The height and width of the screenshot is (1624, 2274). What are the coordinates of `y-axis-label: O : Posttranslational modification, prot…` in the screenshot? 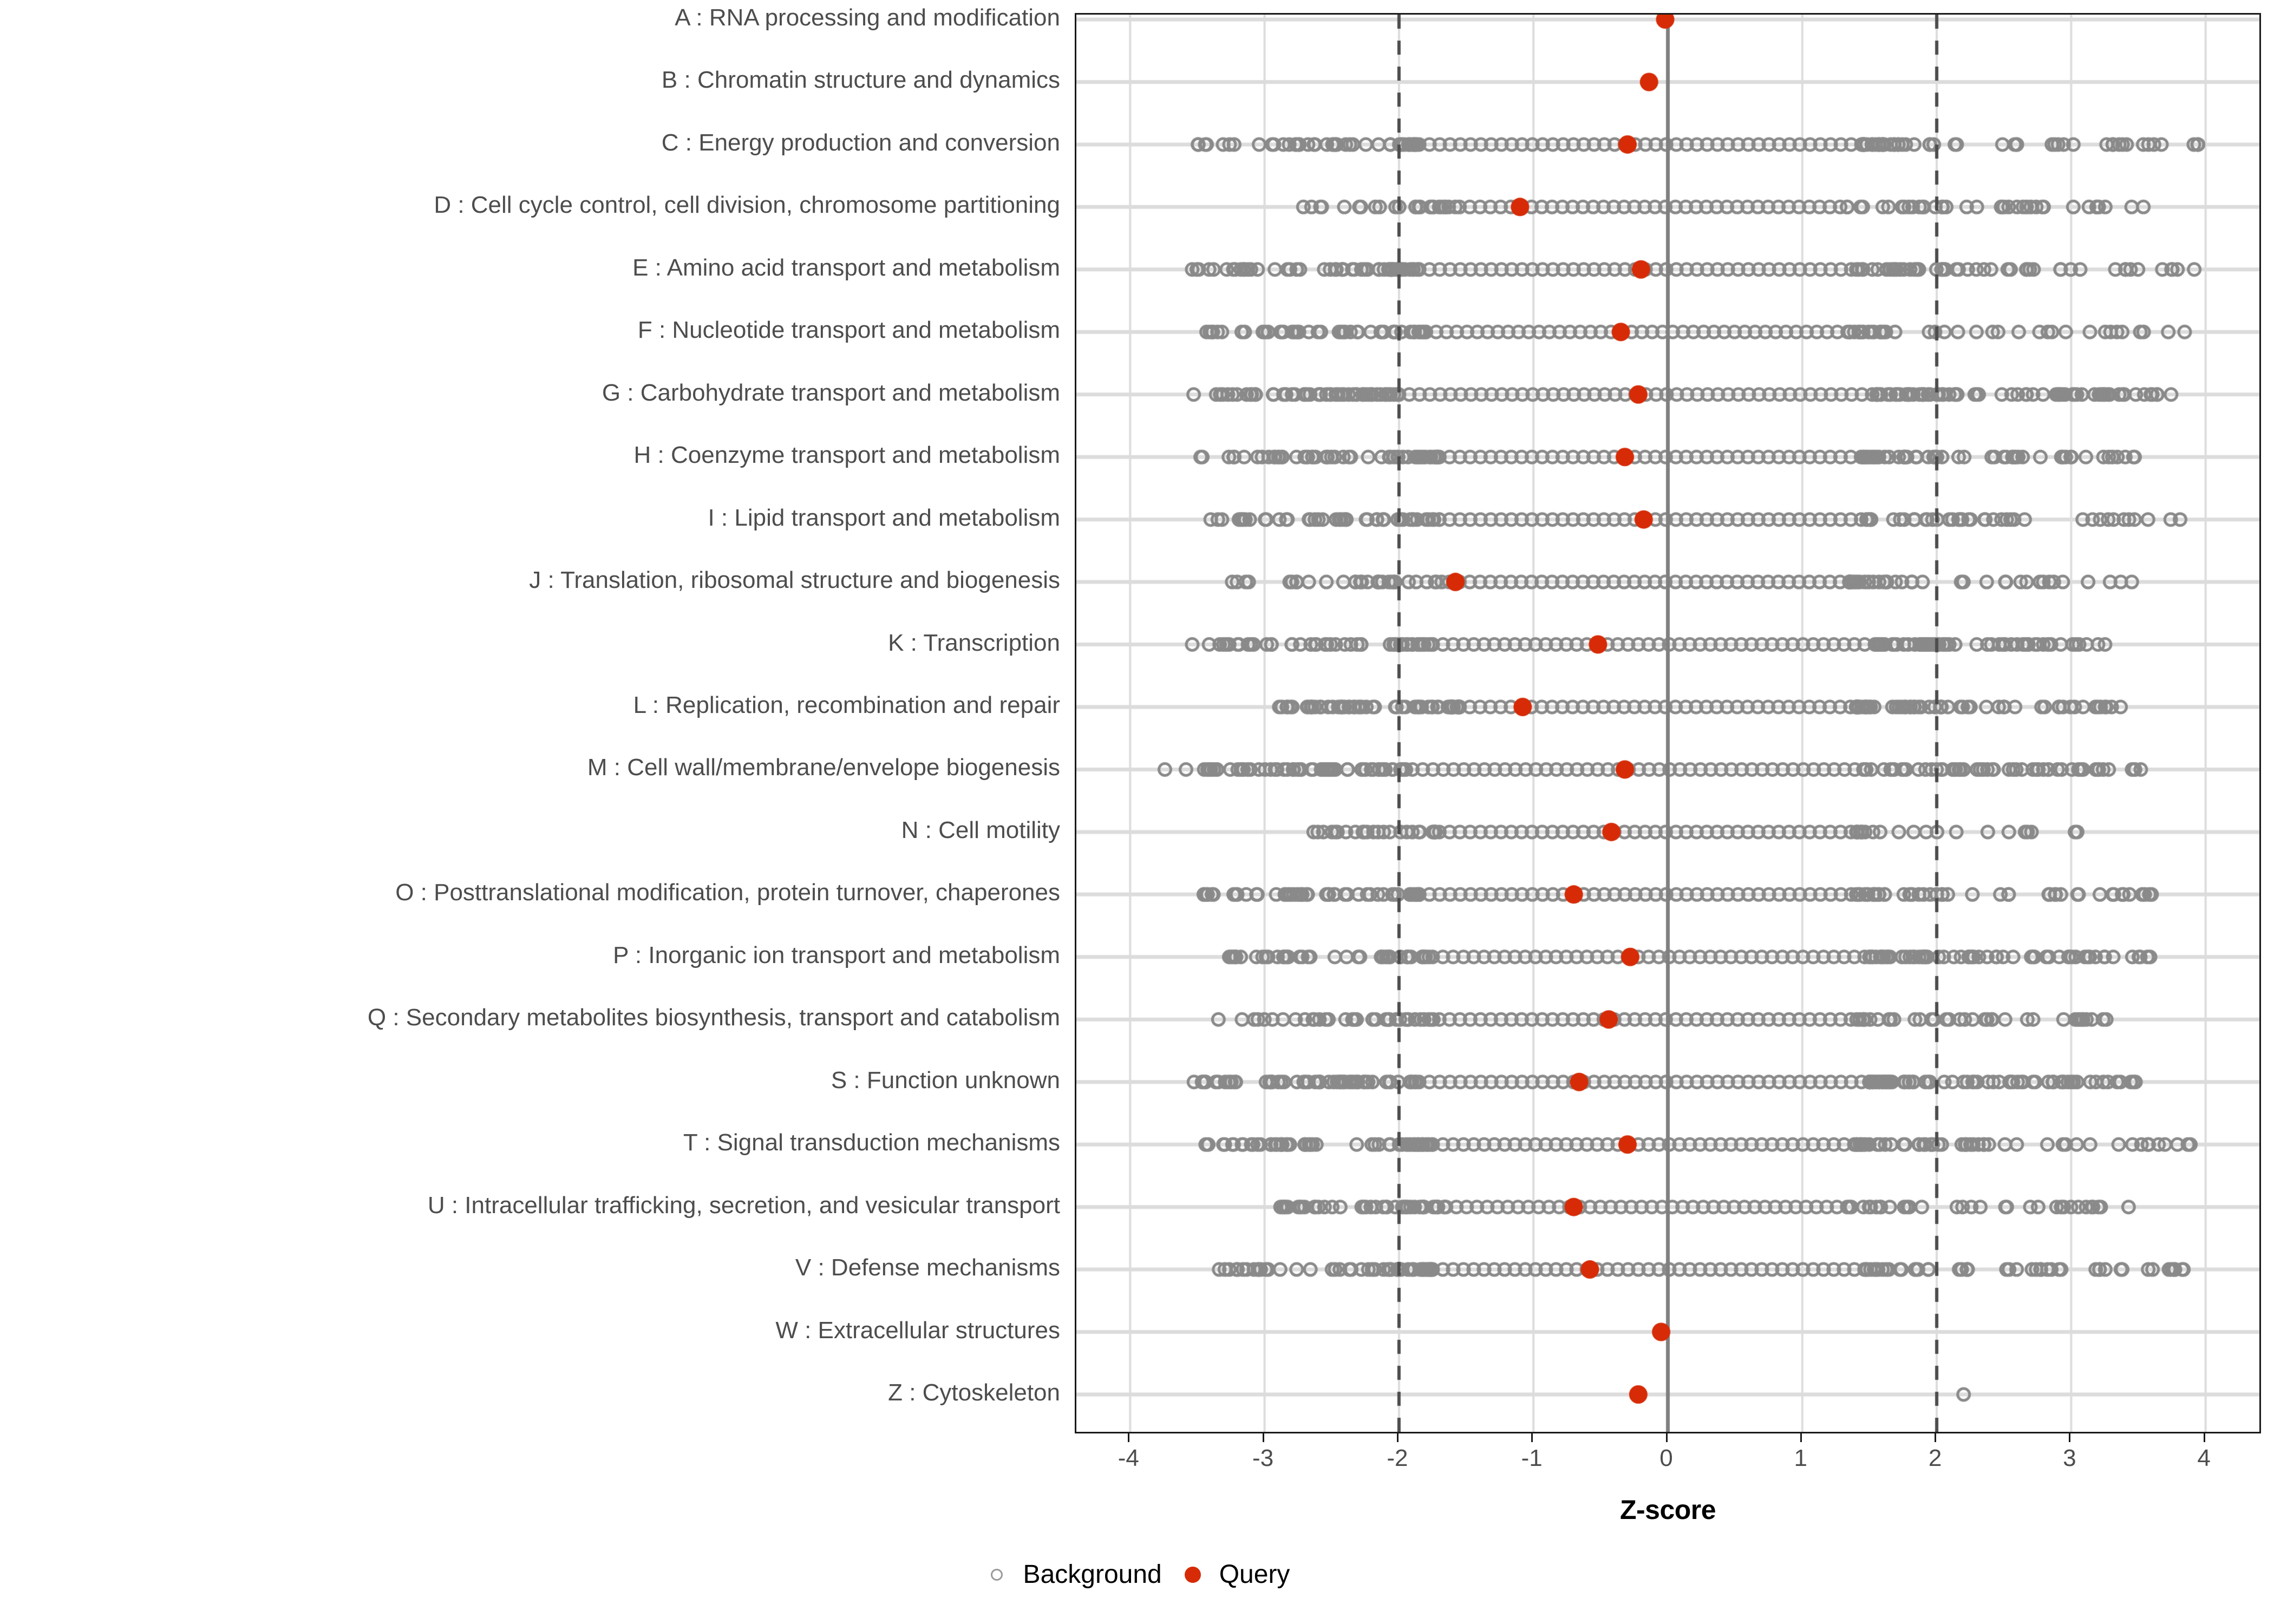 It's located at (727, 892).